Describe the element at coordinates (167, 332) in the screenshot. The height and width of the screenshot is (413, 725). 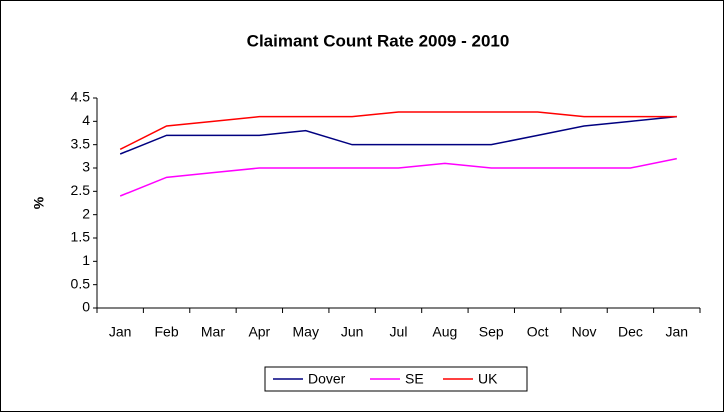
I see `x-tick-label: Feb` at that location.